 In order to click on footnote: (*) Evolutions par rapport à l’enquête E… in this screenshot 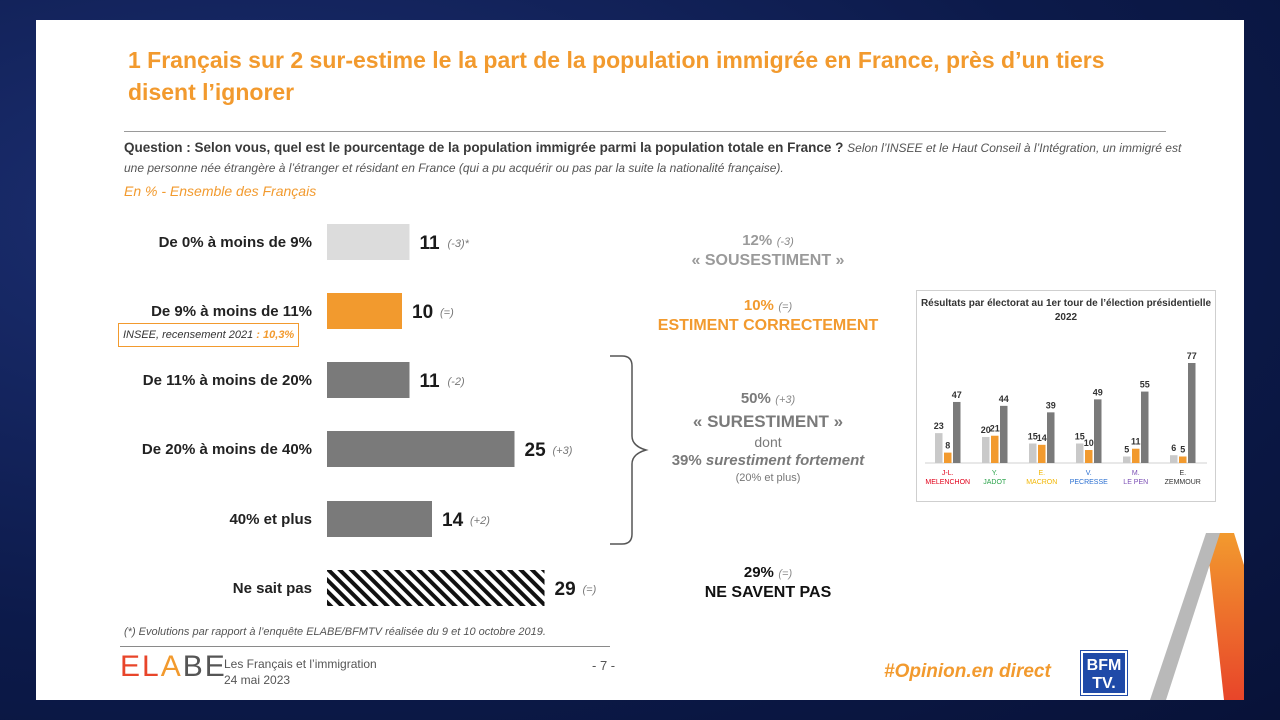, I will do `click(335, 632)`.